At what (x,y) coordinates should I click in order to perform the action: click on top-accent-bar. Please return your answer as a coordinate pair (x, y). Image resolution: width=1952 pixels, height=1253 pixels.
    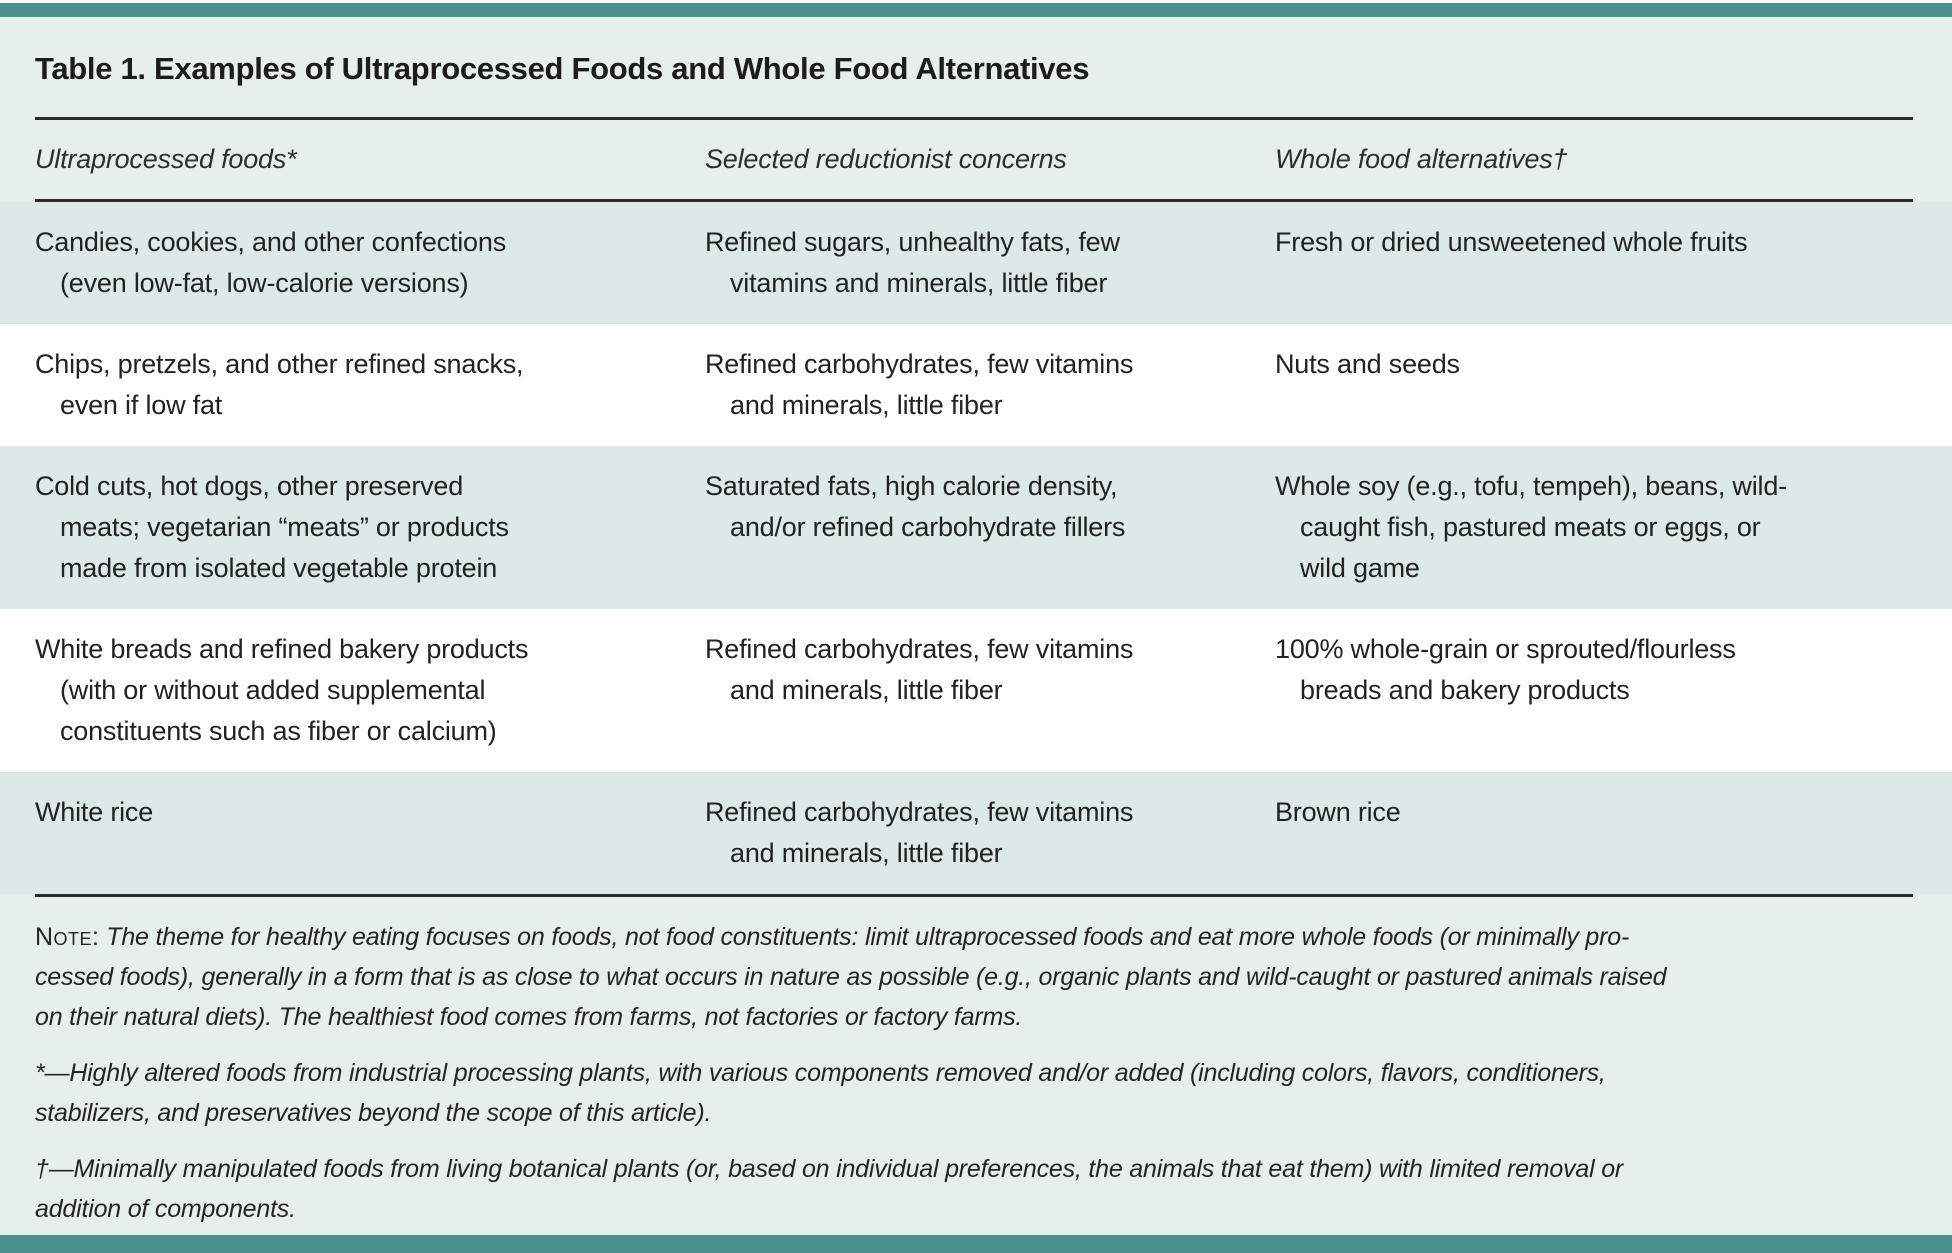
    Looking at the image, I should click on (976, 10).